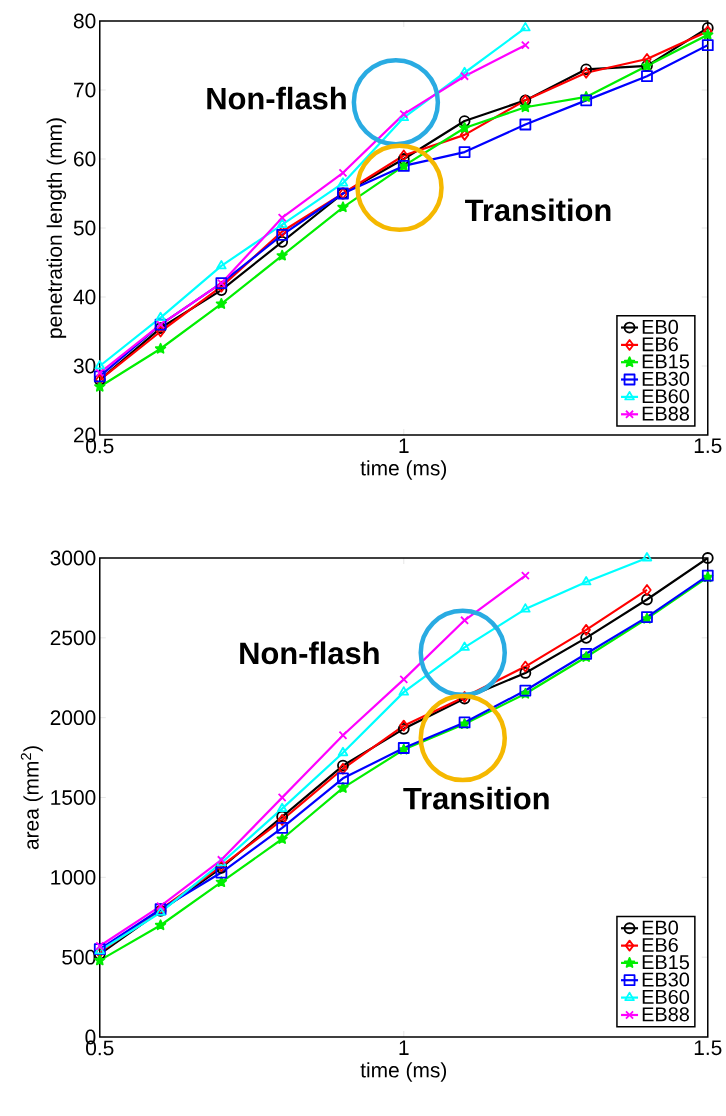  Describe the element at coordinates (79, 957) in the screenshot. I see `y-tick-label: 500` at that location.